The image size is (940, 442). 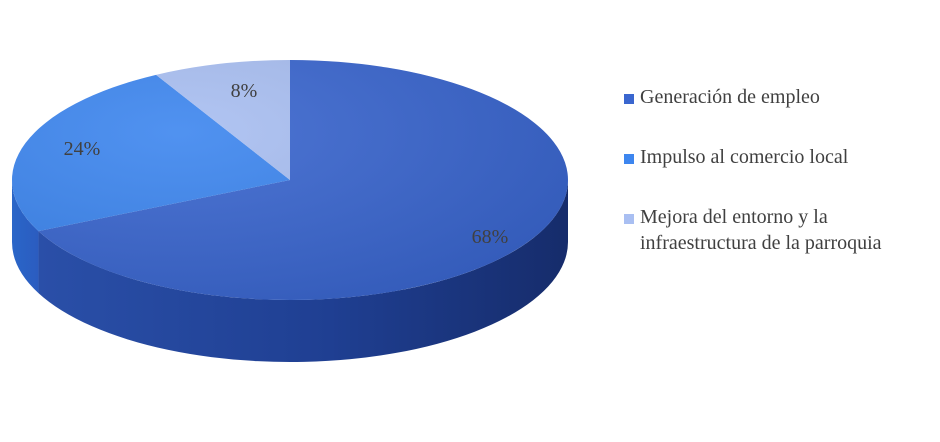 I want to click on data-label: 8%, so click(x=244, y=91).